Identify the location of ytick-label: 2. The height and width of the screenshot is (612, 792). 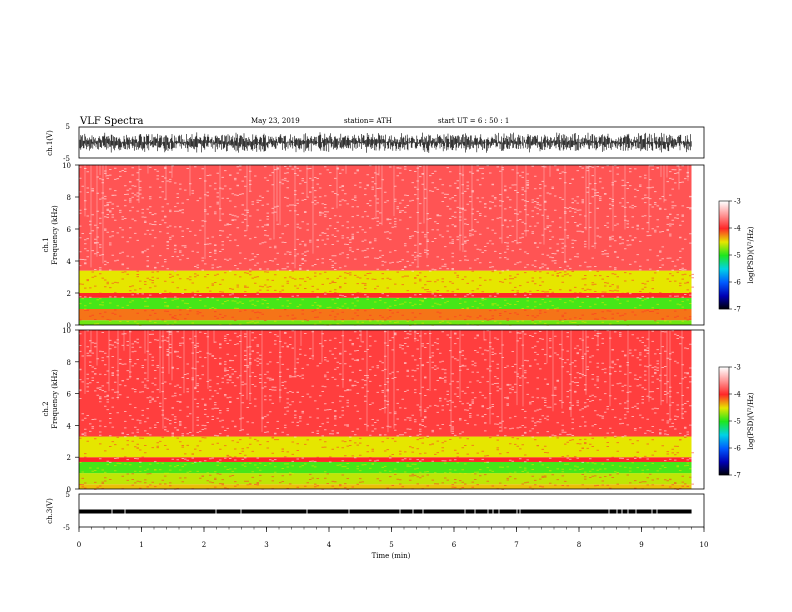
(69, 294).